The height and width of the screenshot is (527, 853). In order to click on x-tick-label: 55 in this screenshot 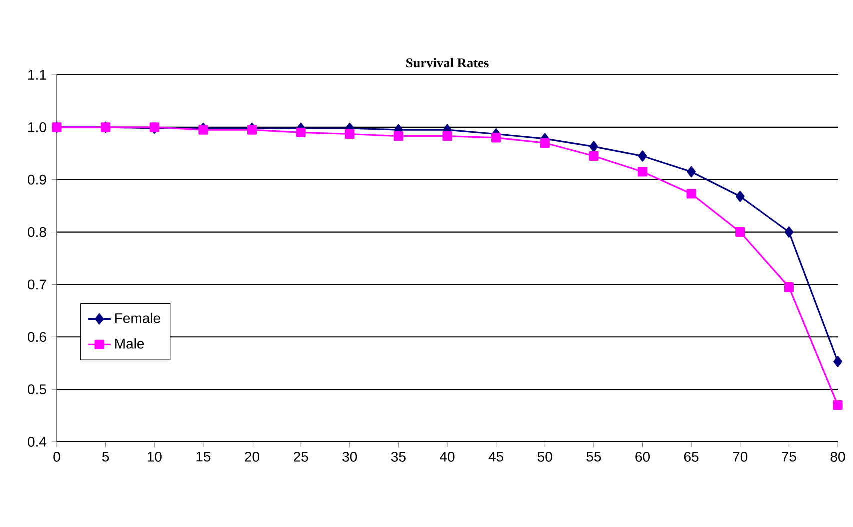, I will do `click(594, 457)`.